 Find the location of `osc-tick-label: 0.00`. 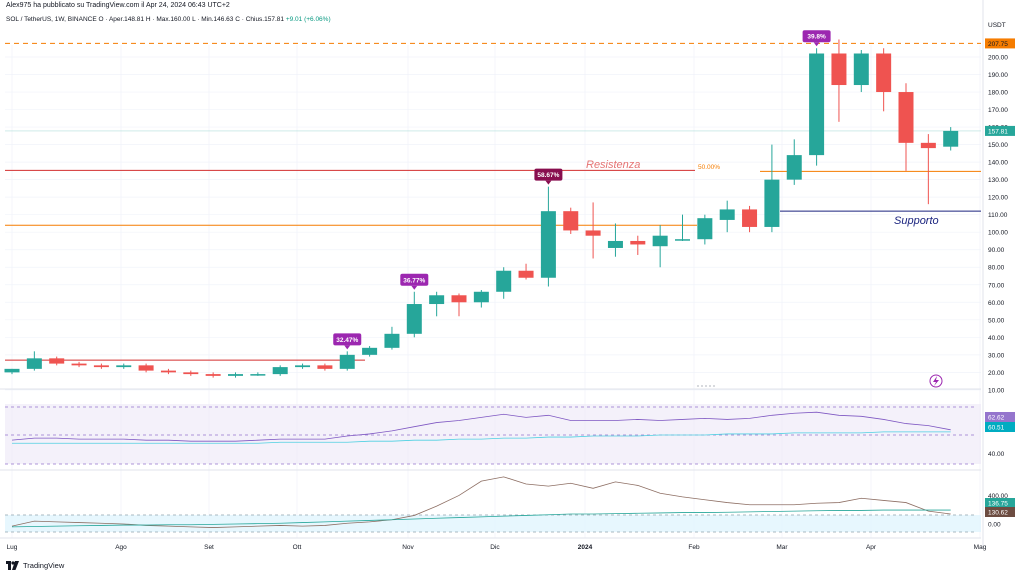

osc-tick-label: 0.00 is located at coordinates (994, 525).